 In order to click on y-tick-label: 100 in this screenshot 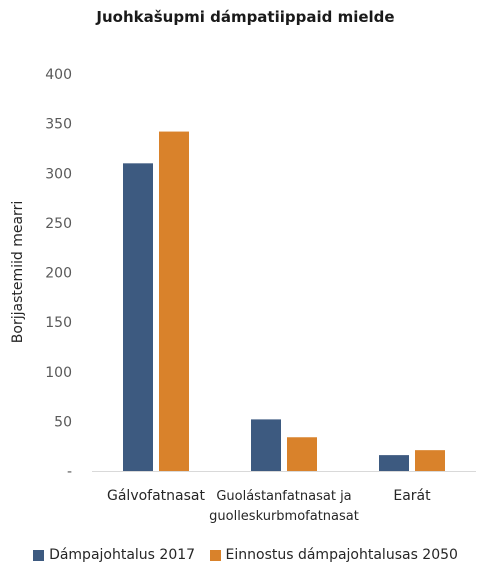, I will do `click(58, 373)`.